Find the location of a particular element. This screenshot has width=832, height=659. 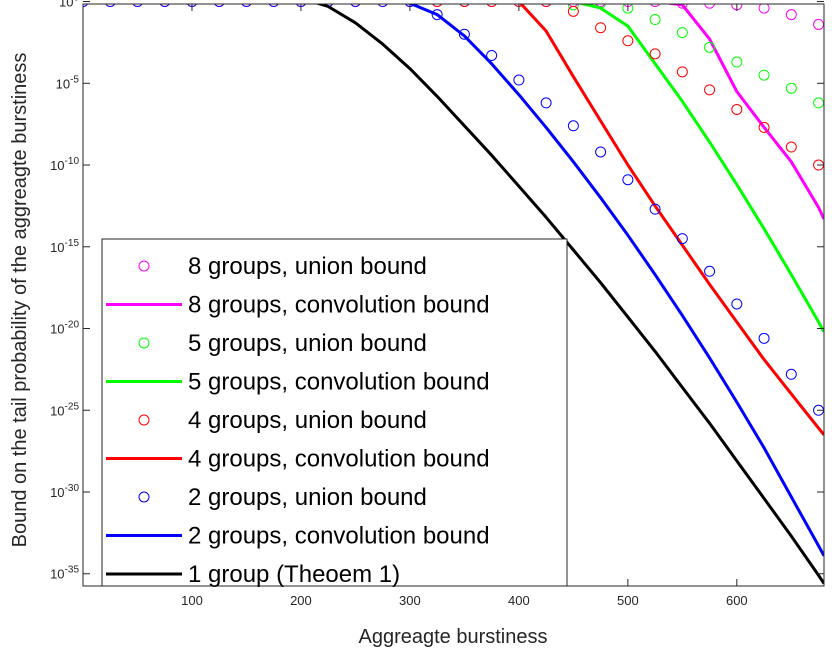

x-tick-label: 500 is located at coordinates (628, 600).